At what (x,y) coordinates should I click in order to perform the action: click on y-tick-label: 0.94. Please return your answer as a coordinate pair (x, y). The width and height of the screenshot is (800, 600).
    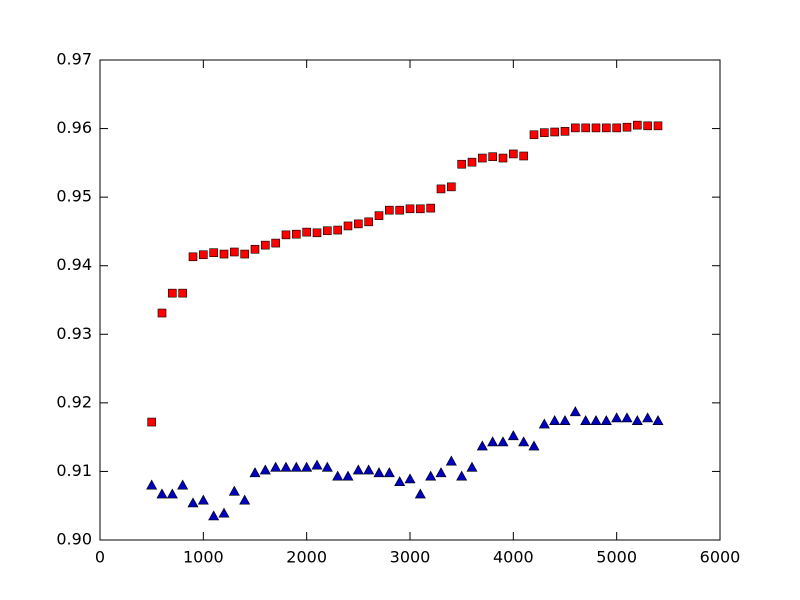
    Looking at the image, I should click on (74, 264).